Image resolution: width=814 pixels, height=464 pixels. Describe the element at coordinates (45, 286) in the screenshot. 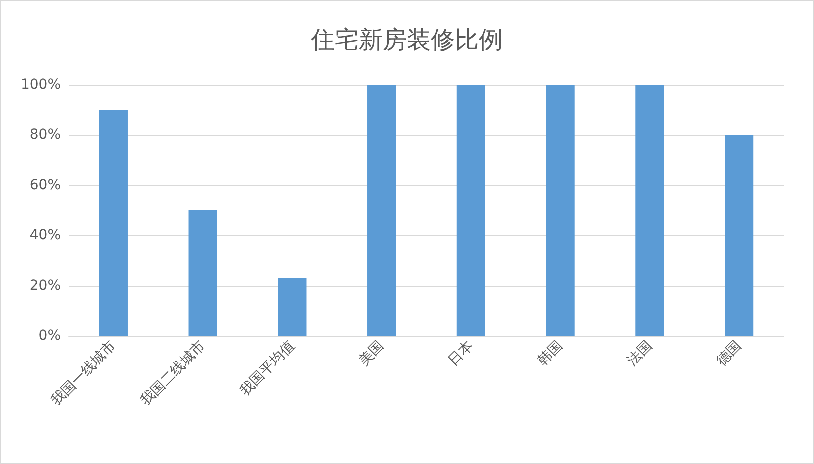

I see `y-tick-label: 20%` at that location.